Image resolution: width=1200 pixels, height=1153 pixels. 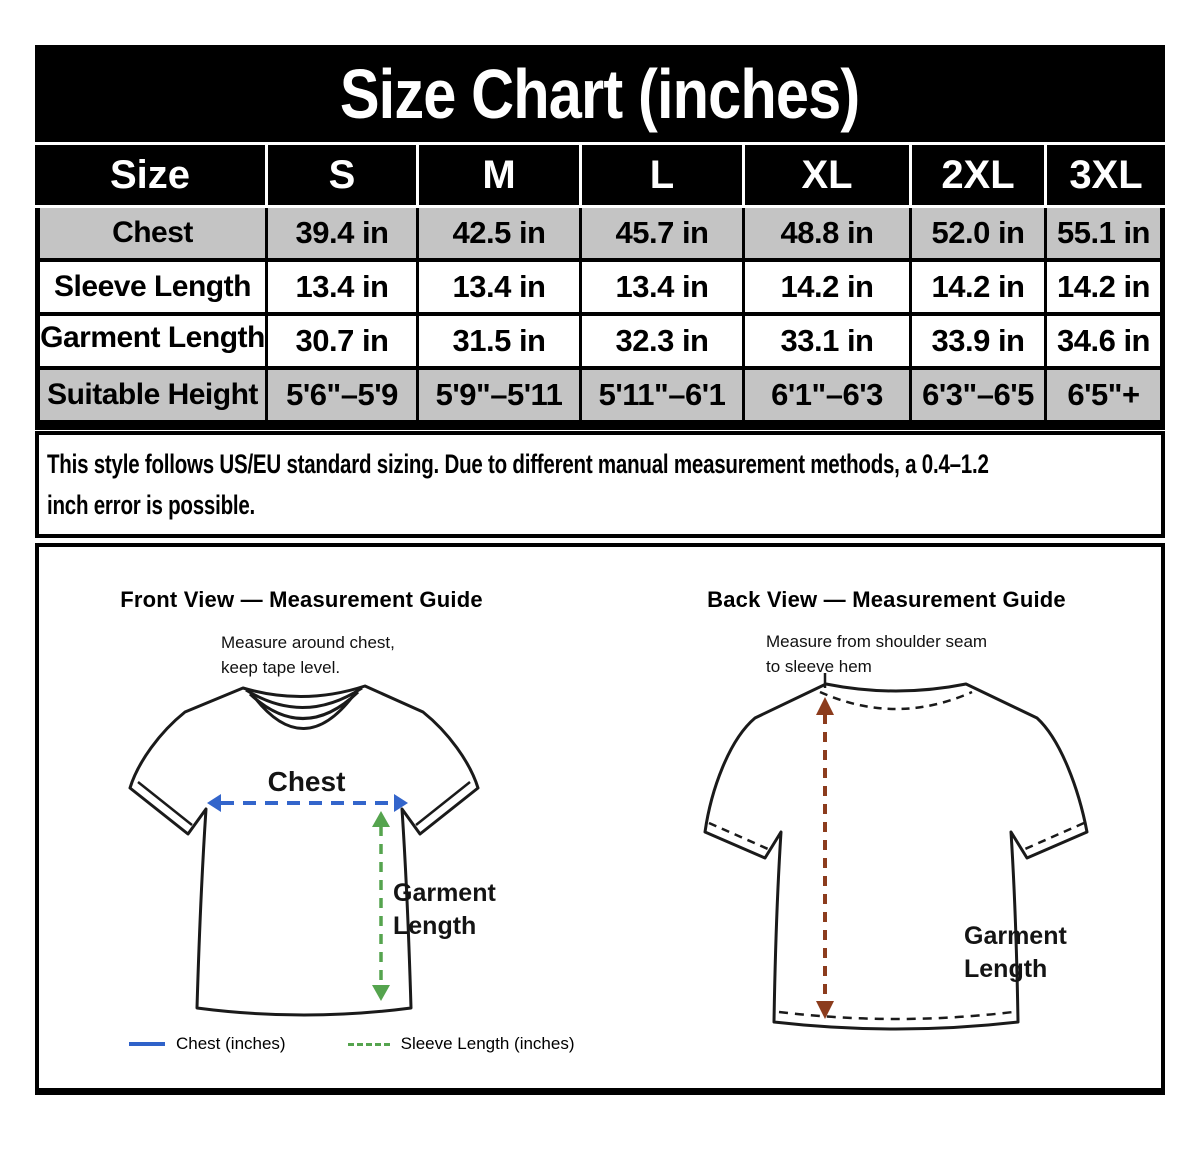 What do you see at coordinates (214, 803) in the screenshot?
I see `chest-arrowhead-left` at bounding box center [214, 803].